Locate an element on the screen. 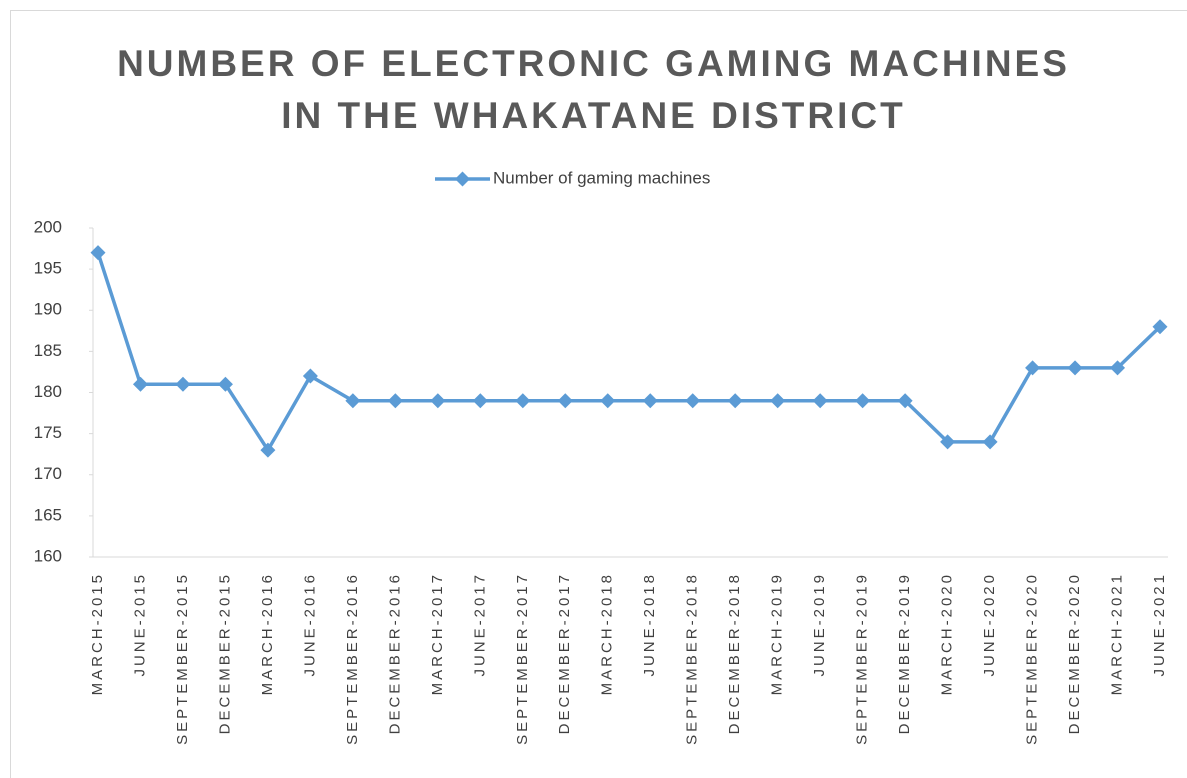 The image size is (1187, 778). x-tick-label: MARCH-2015 is located at coordinates (97, 633).